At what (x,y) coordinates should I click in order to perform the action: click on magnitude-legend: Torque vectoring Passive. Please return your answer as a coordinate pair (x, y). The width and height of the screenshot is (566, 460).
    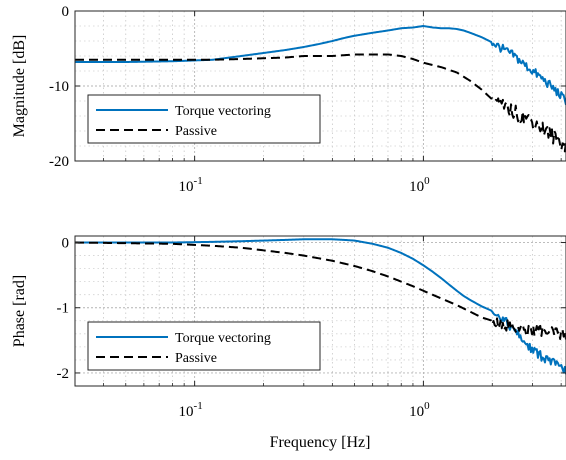
    Looking at the image, I should click on (204, 119).